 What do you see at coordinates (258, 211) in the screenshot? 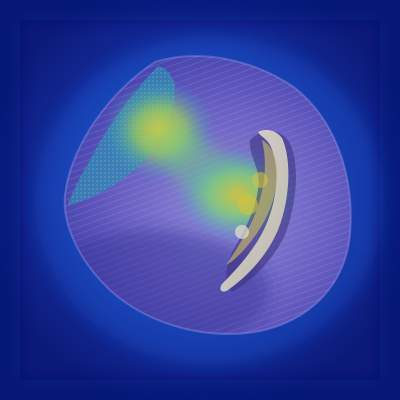
I see `interior-kernel` at bounding box center [258, 211].